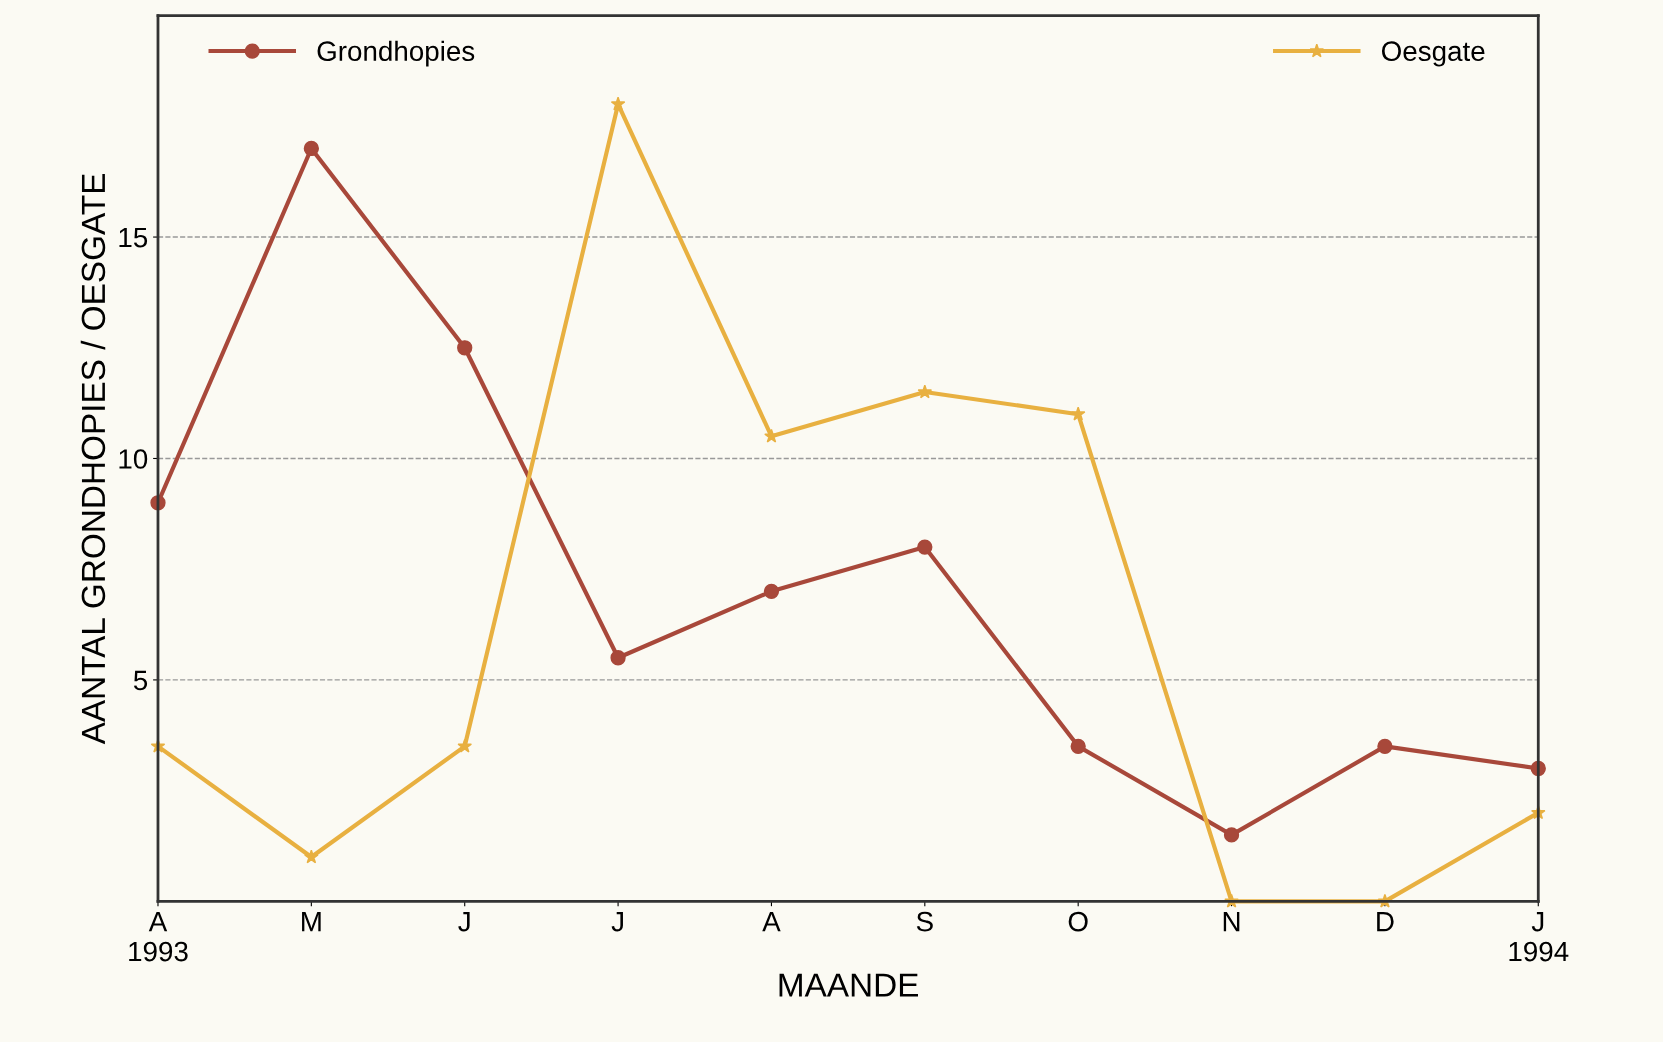 The width and height of the screenshot is (1663, 1042). I want to click on x-tick-label: S, so click(924, 921).